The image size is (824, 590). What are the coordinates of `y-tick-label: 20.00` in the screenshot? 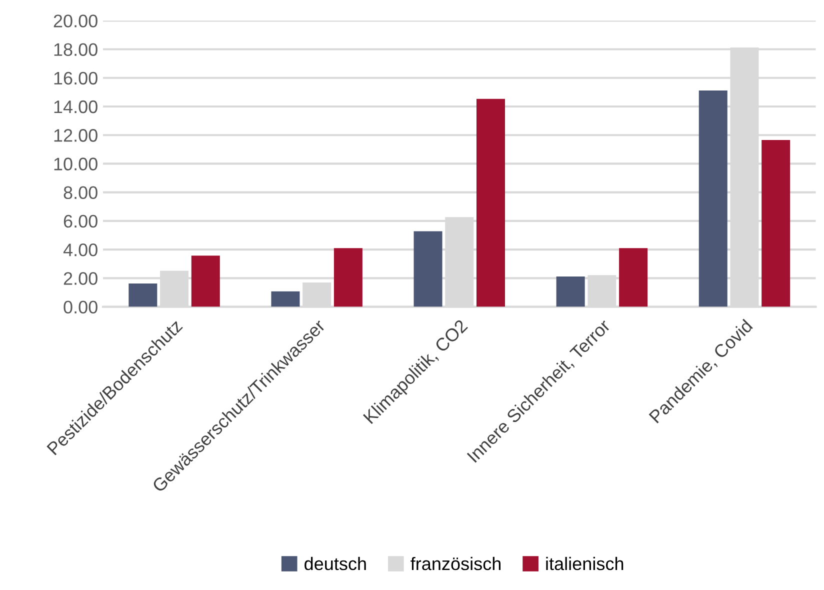 It's located at (76, 21).